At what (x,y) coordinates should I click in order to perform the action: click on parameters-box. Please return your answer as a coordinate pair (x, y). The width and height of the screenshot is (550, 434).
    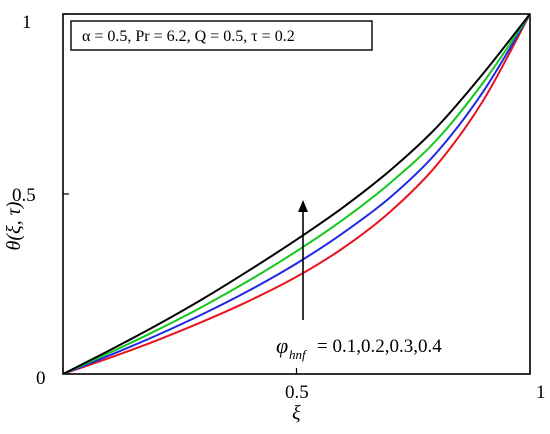
    Looking at the image, I should click on (221, 35).